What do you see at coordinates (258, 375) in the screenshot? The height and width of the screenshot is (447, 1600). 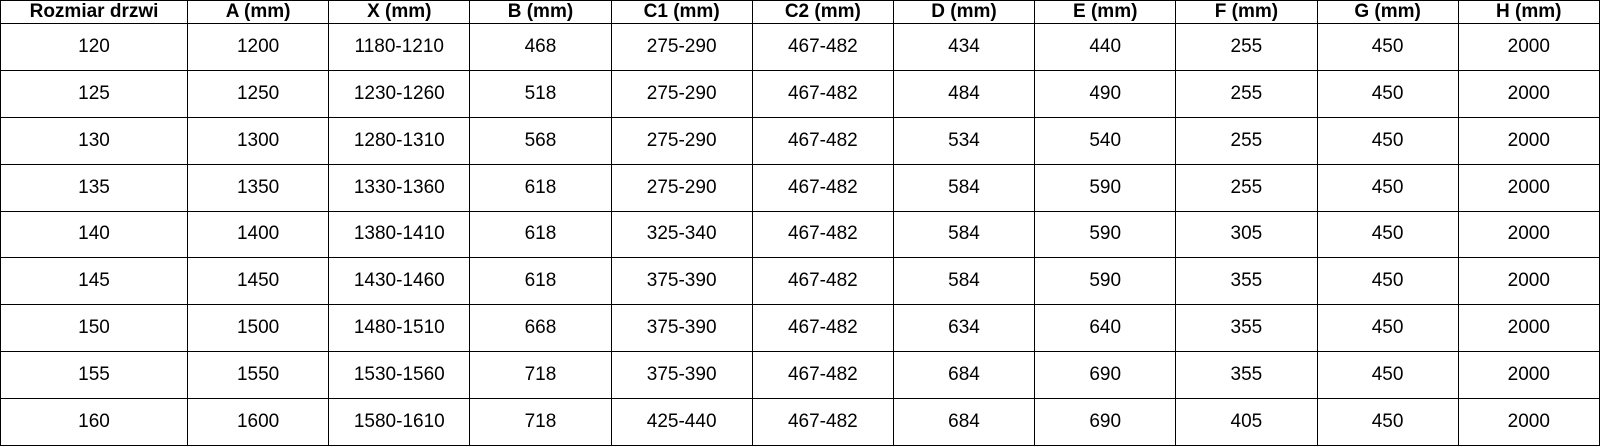 I see `table-cell: 1550` at bounding box center [258, 375].